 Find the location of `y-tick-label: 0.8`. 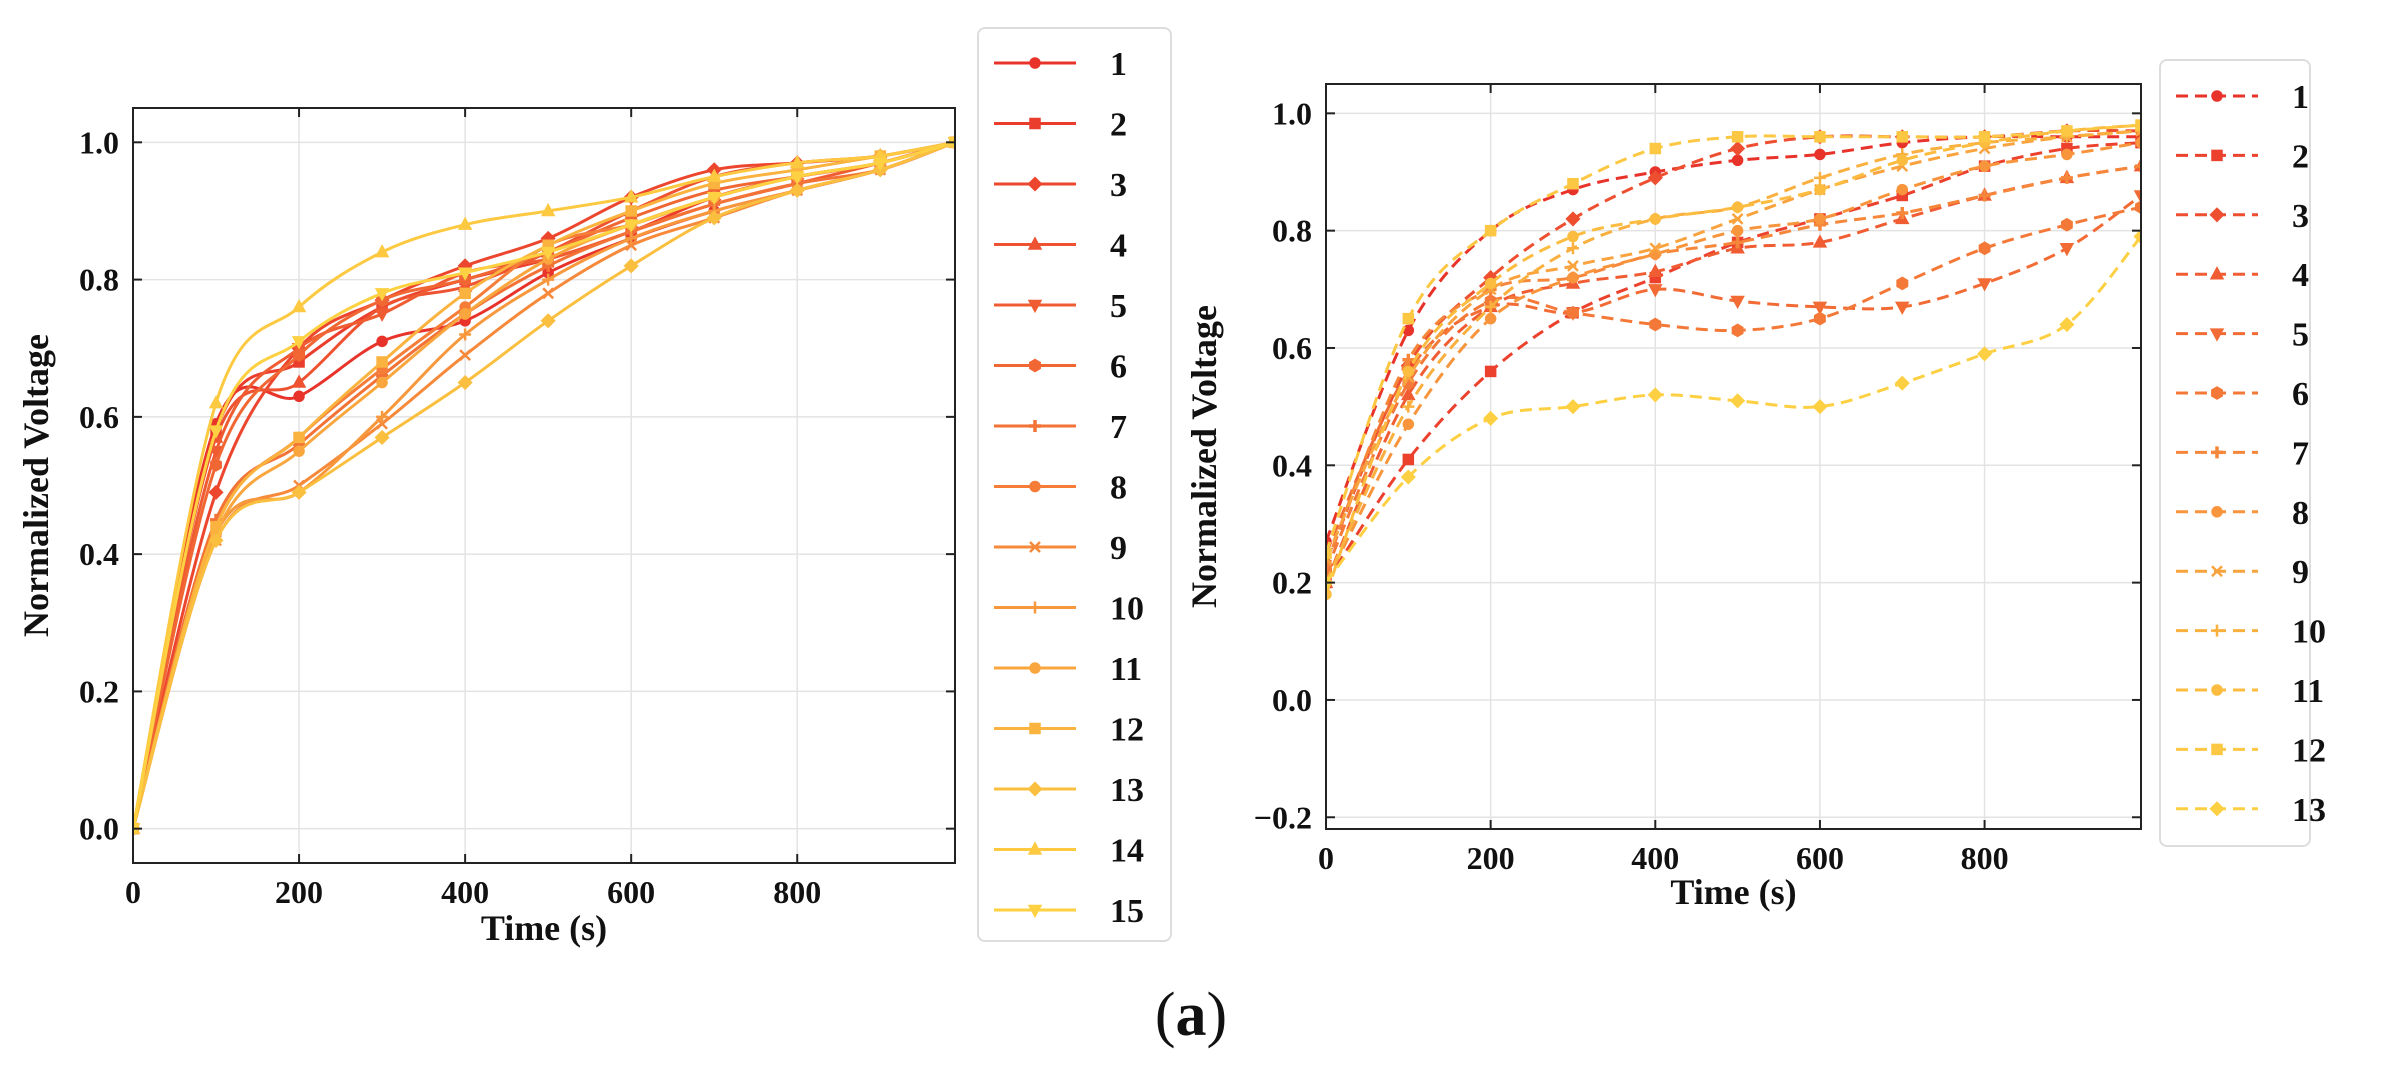

y-tick-label: 0.8 is located at coordinates (1292, 231).